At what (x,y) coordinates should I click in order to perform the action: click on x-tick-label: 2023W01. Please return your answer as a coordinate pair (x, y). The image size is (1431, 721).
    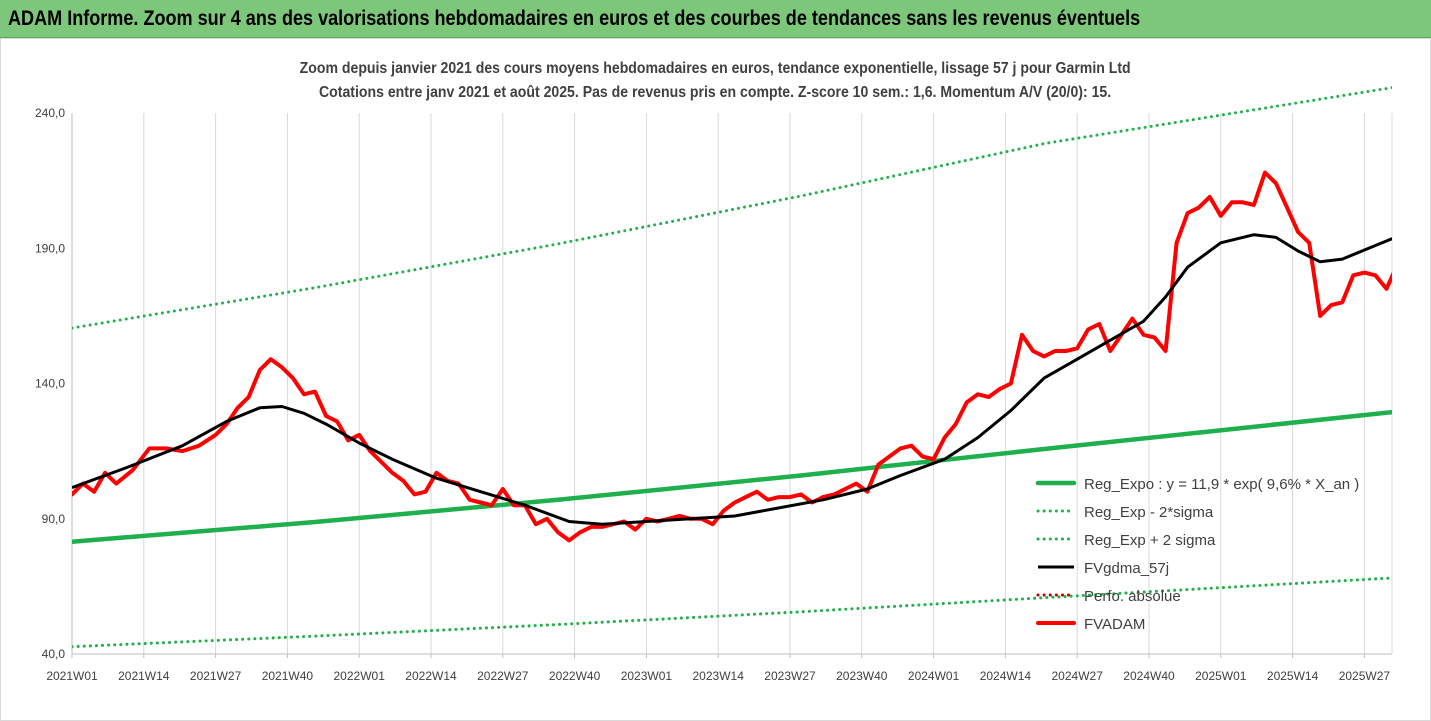
    Looking at the image, I should click on (647, 676).